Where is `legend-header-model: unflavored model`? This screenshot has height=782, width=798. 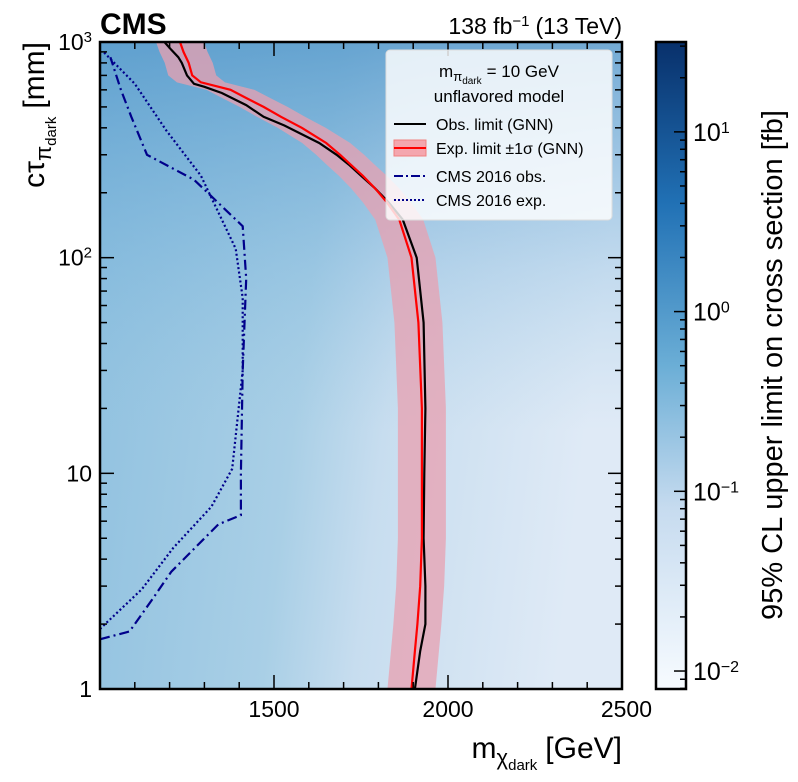 legend-header-model: unflavored model is located at coordinates (499, 96).